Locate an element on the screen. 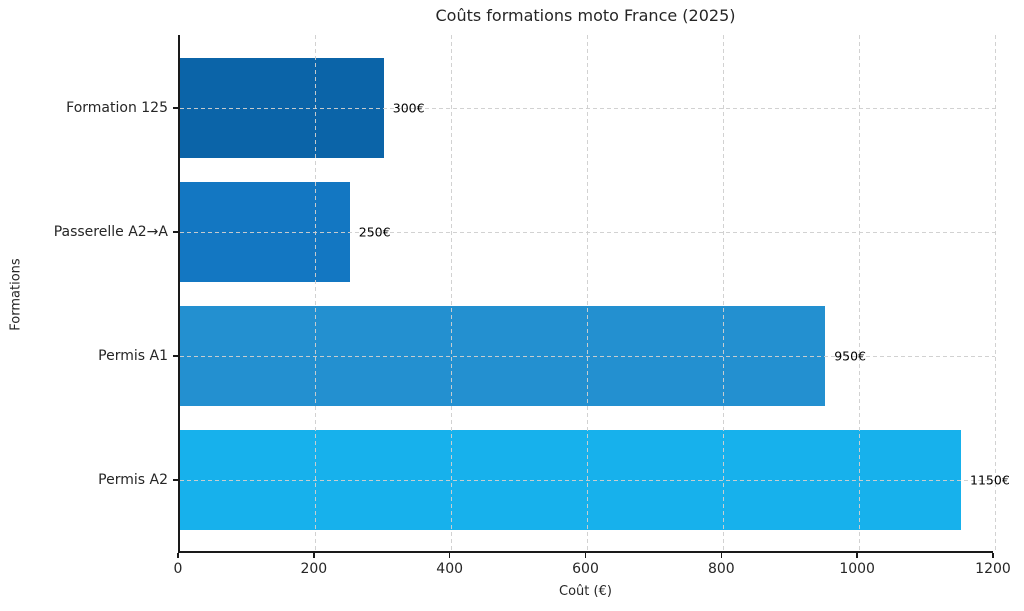 The width and height of the screenshot is (1024, 611). bar-value-label: 1150€ is located at coordinates (990, 480).